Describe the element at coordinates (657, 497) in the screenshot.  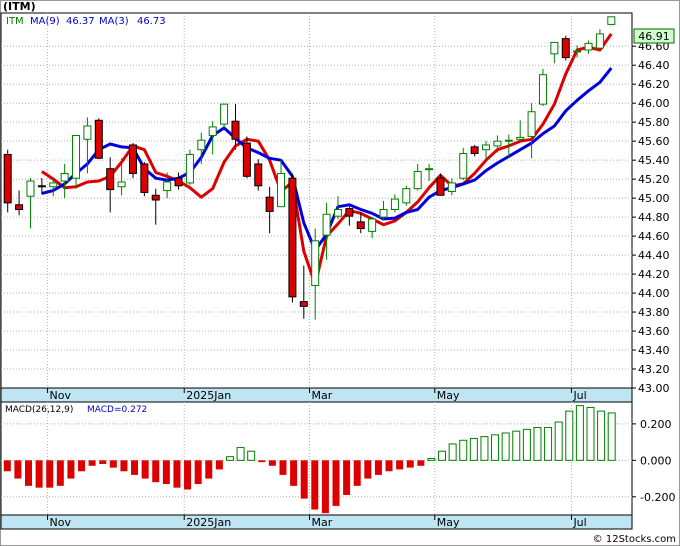
I see `macd-tick-label: -0.200` at that location.